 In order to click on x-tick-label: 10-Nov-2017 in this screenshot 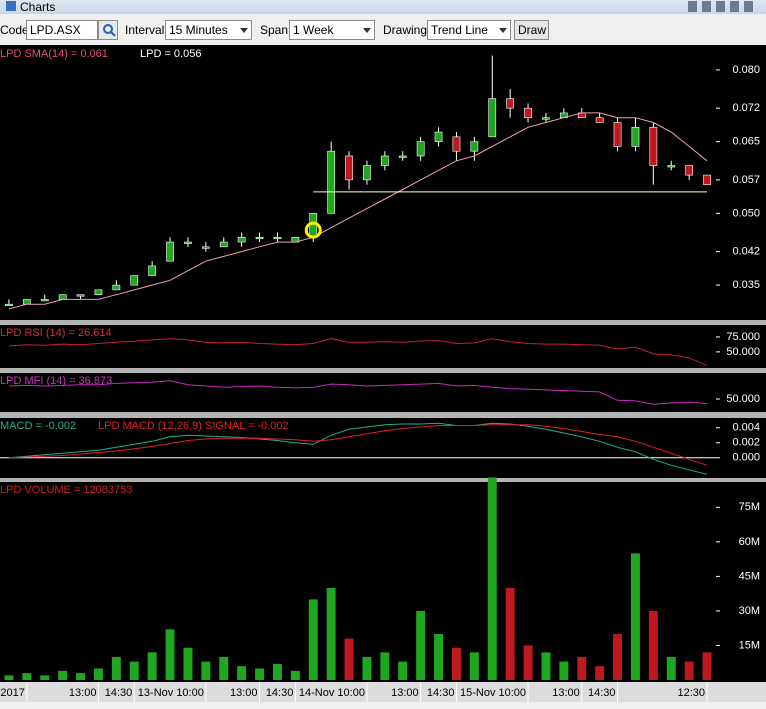, I will do `click(12, 693)`.